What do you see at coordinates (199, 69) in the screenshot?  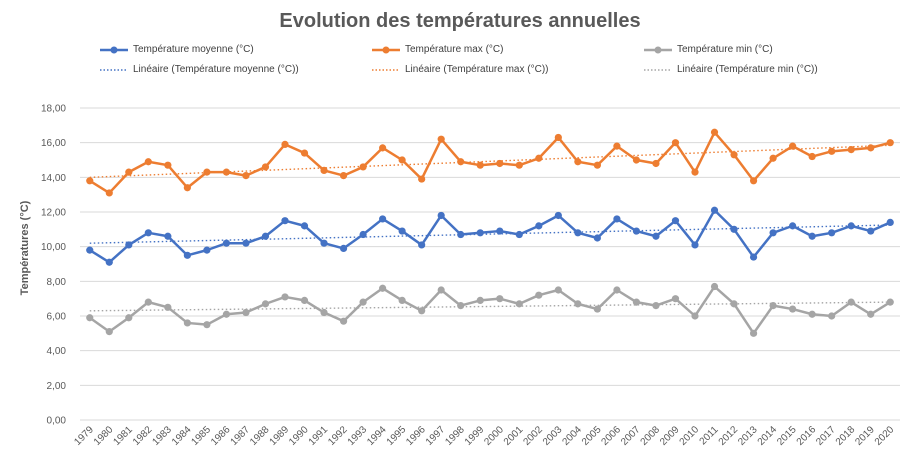 I see `legend-item-trend-moyenne: Linéaire (Température moyenne (°C))` at bounding box center [199, 69].